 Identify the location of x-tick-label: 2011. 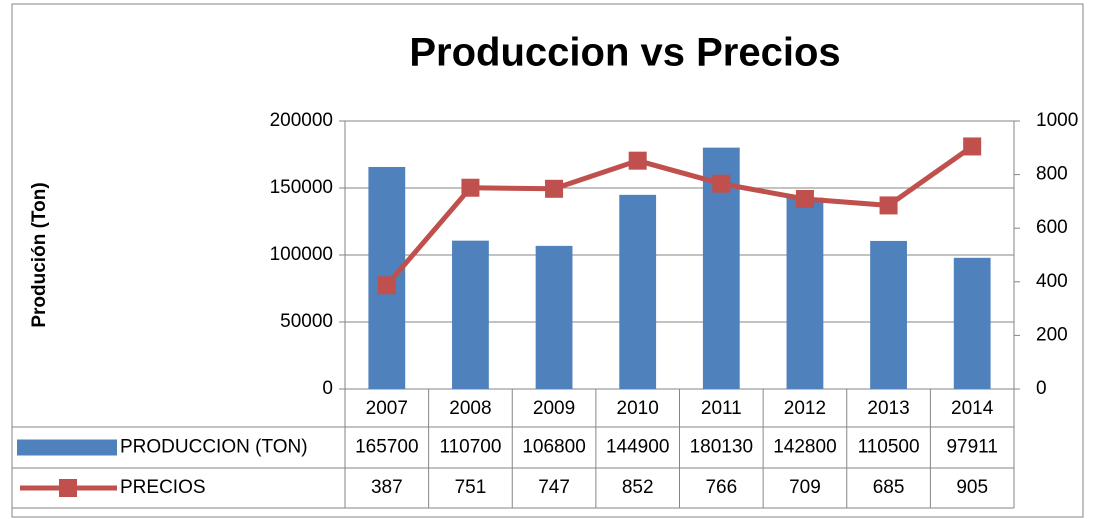
(721, 408).